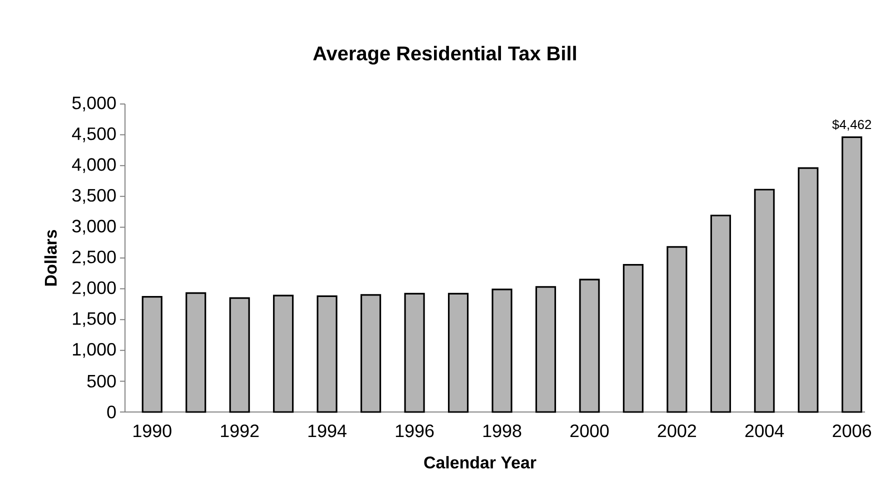 The image size is (894, 504). Describe the element at coordinates (50, 258) in the screenshot. I see `y-axis-title: Dollars` at that location.